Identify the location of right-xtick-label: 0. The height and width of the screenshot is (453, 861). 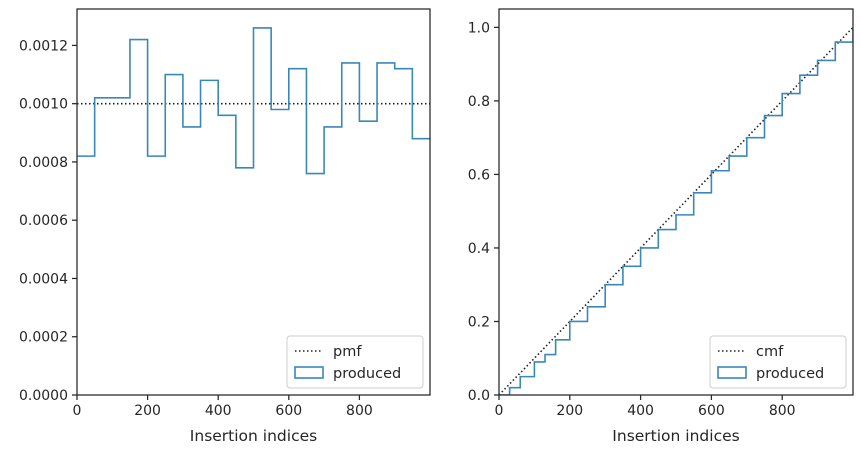
(499, 411).